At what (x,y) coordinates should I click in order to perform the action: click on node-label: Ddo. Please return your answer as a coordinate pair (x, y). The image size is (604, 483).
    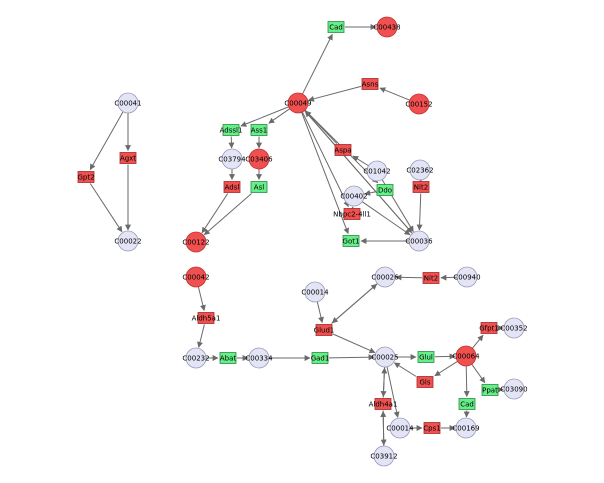
    Looking at the image, I should click on (385, 191).